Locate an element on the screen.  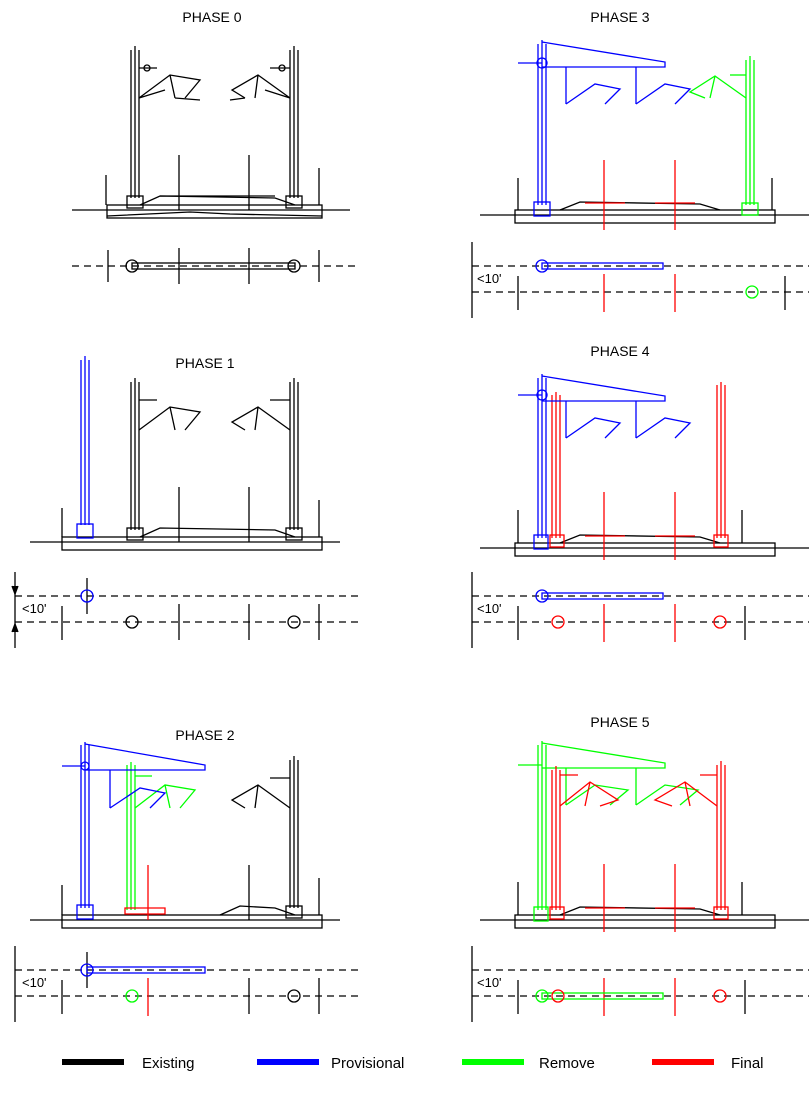
phase-4-dimension: <10' is located at coordinates (489, 608).